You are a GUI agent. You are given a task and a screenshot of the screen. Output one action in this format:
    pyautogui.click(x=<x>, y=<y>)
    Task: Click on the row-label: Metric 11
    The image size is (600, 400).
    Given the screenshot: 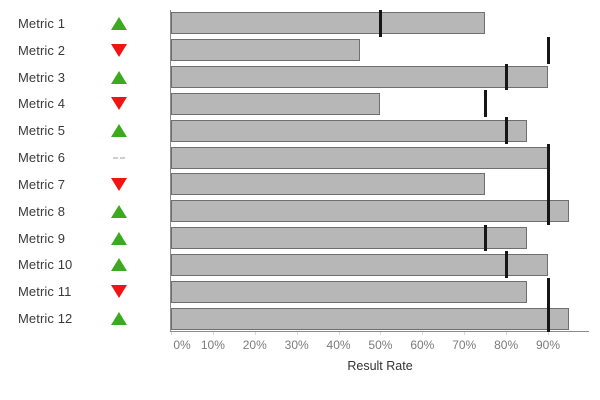 What is the action you would take?
    pyautogui.click(x=45, y=292)
    